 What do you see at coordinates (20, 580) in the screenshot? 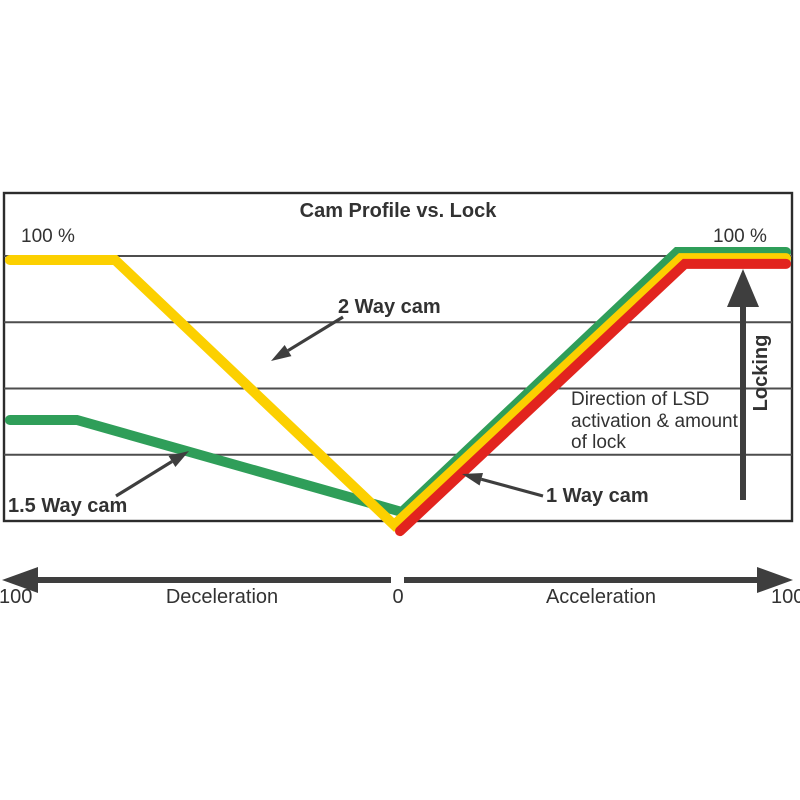
I see `x-axis-left-arrowhead` at bounding box center [20, 580].